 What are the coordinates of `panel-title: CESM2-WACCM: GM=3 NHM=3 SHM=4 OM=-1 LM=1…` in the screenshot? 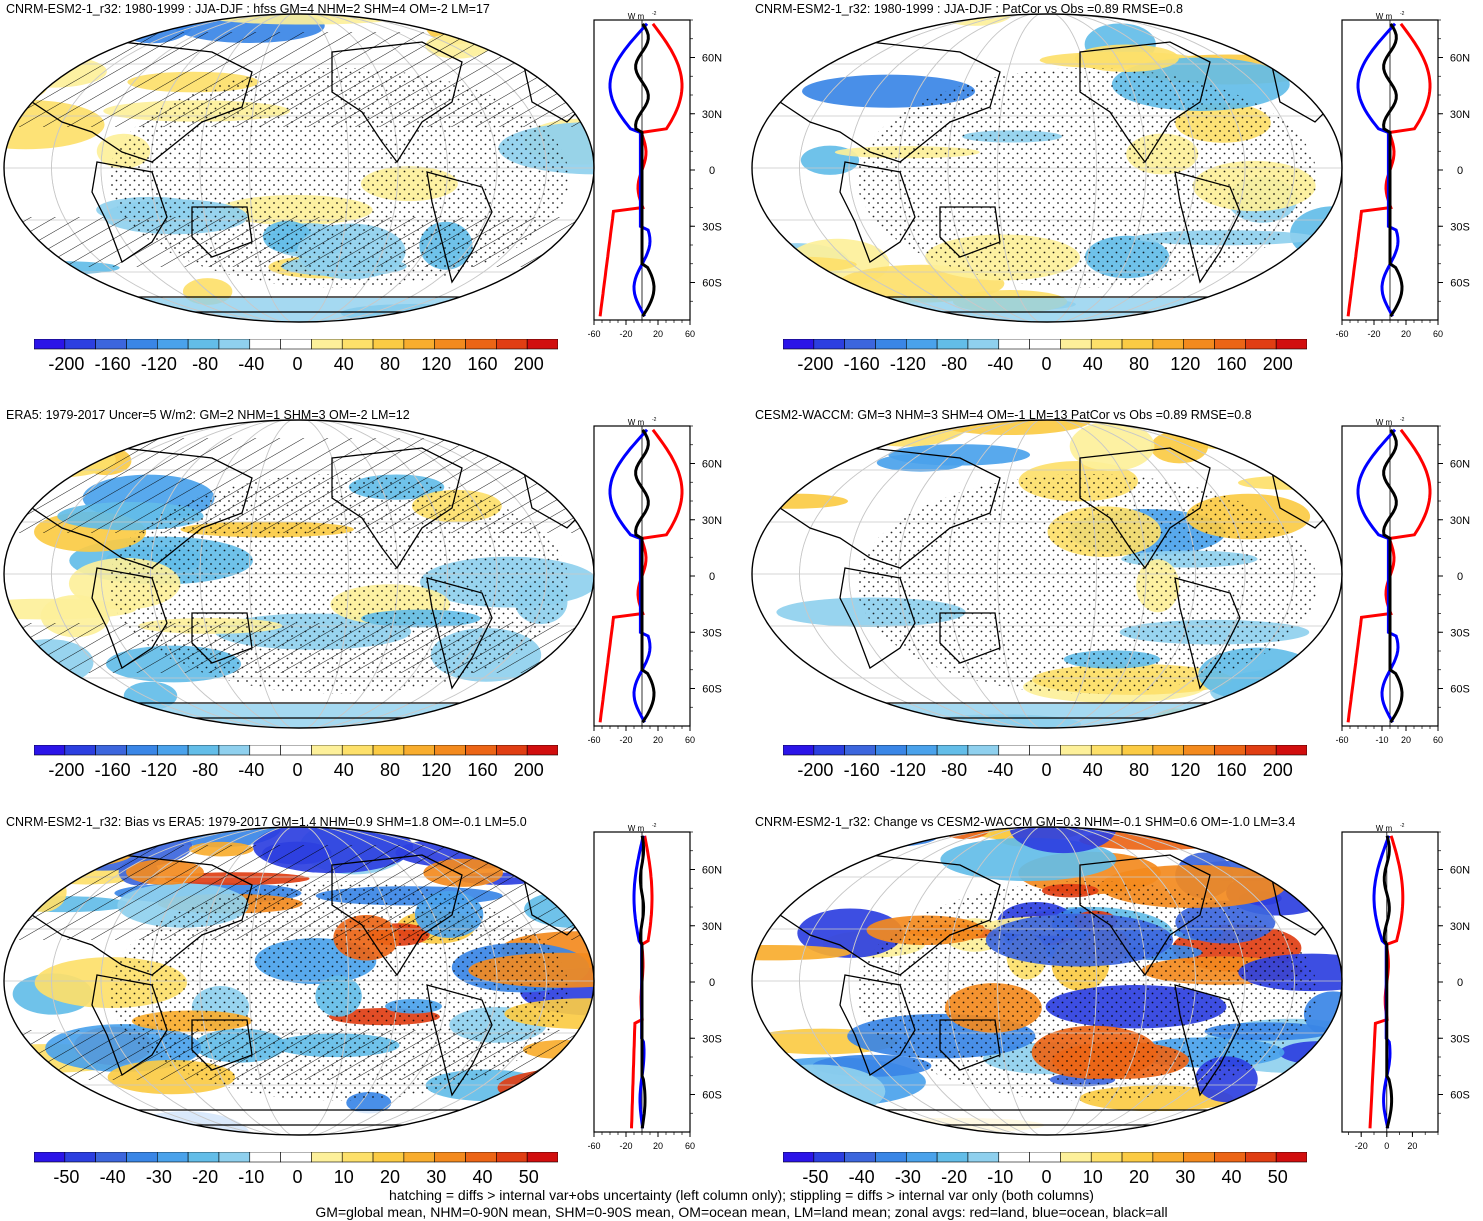 It's located at (1003, 415).